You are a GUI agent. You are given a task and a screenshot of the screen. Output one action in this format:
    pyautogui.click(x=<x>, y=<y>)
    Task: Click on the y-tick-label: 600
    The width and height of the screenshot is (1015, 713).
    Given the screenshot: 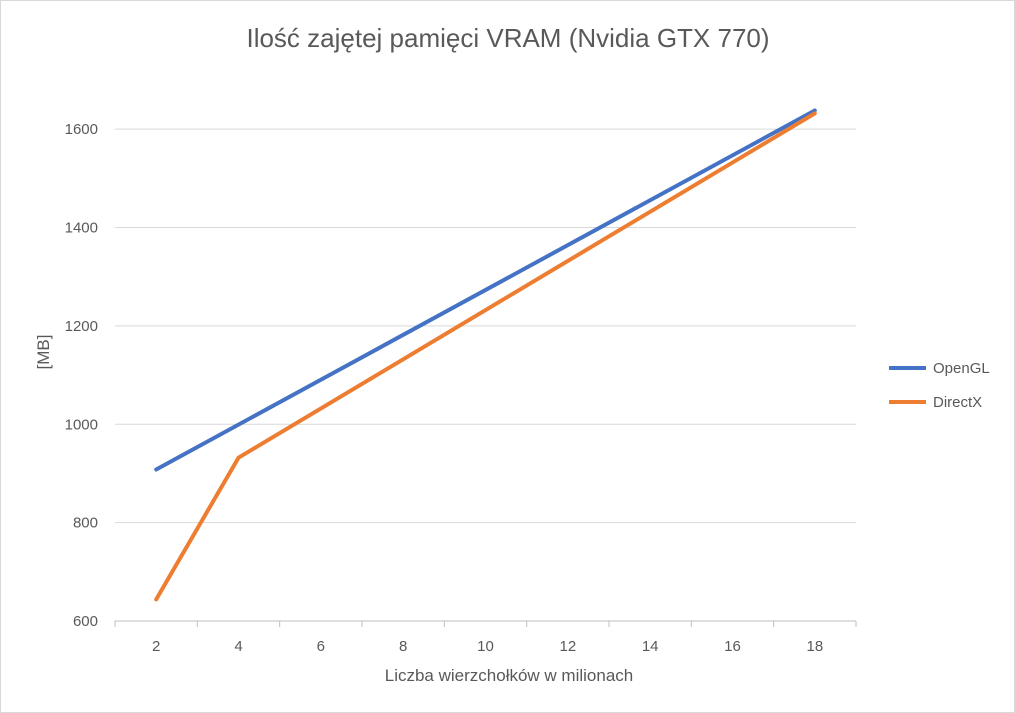 What is the action you would take?
    pyautogui.click(x=85, y=621)
    